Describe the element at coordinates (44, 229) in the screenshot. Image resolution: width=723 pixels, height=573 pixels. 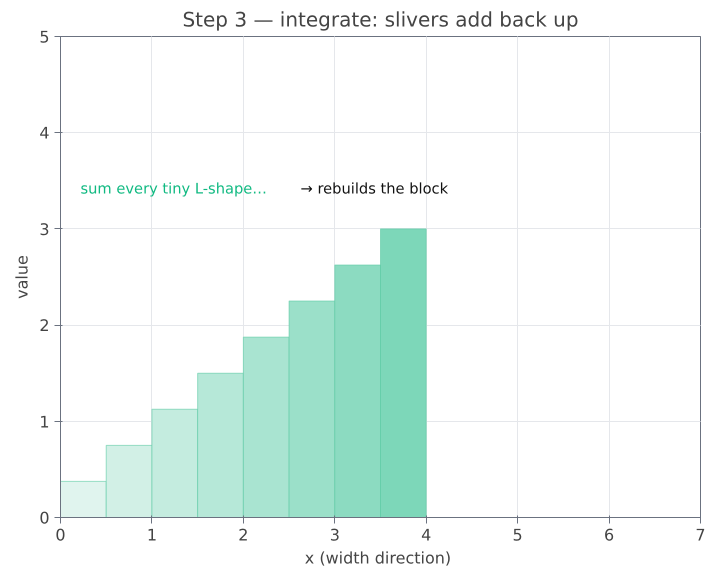
I see `y-tick-label: 3` at that location.